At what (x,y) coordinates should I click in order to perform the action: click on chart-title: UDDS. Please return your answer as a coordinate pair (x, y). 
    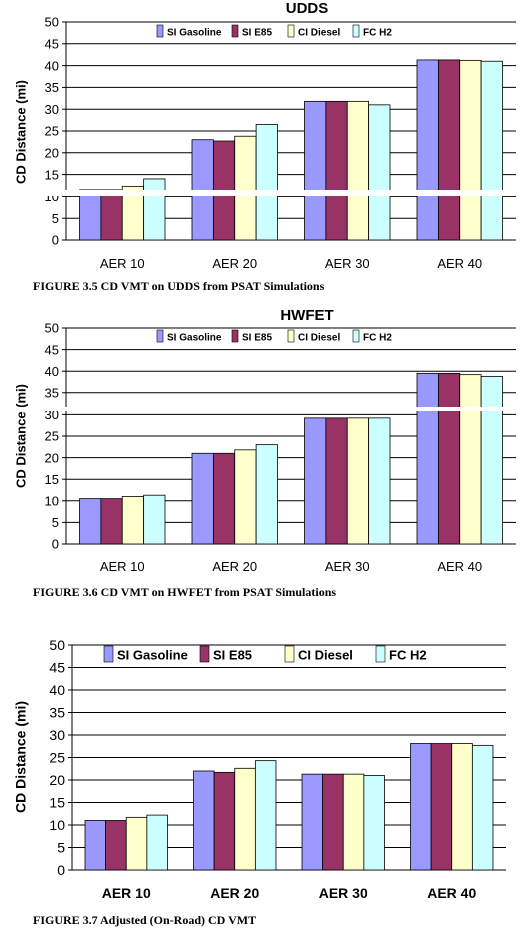
    Looking at the image, I should click on (307, 8).